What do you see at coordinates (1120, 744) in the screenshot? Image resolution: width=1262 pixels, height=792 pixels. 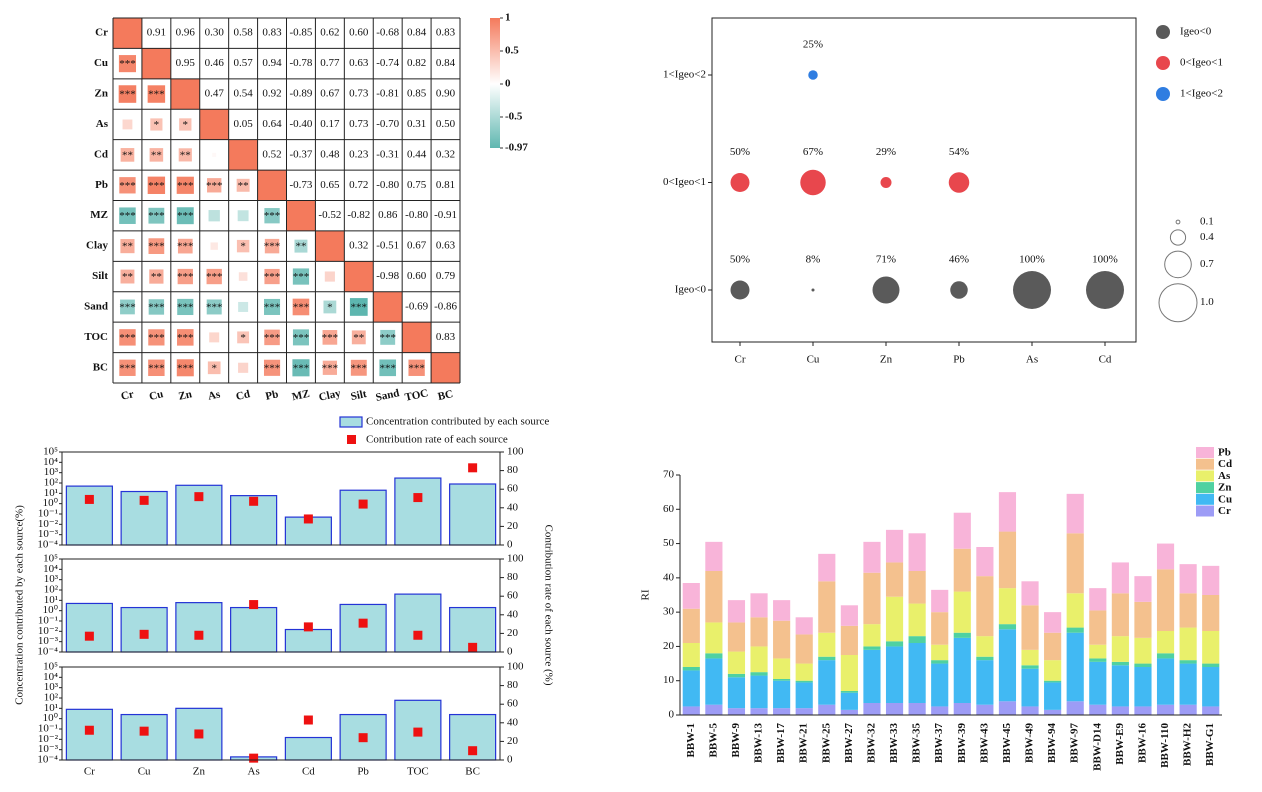 I see `x-tick-label: BBW-E9` at bounding box center [1120, 744].